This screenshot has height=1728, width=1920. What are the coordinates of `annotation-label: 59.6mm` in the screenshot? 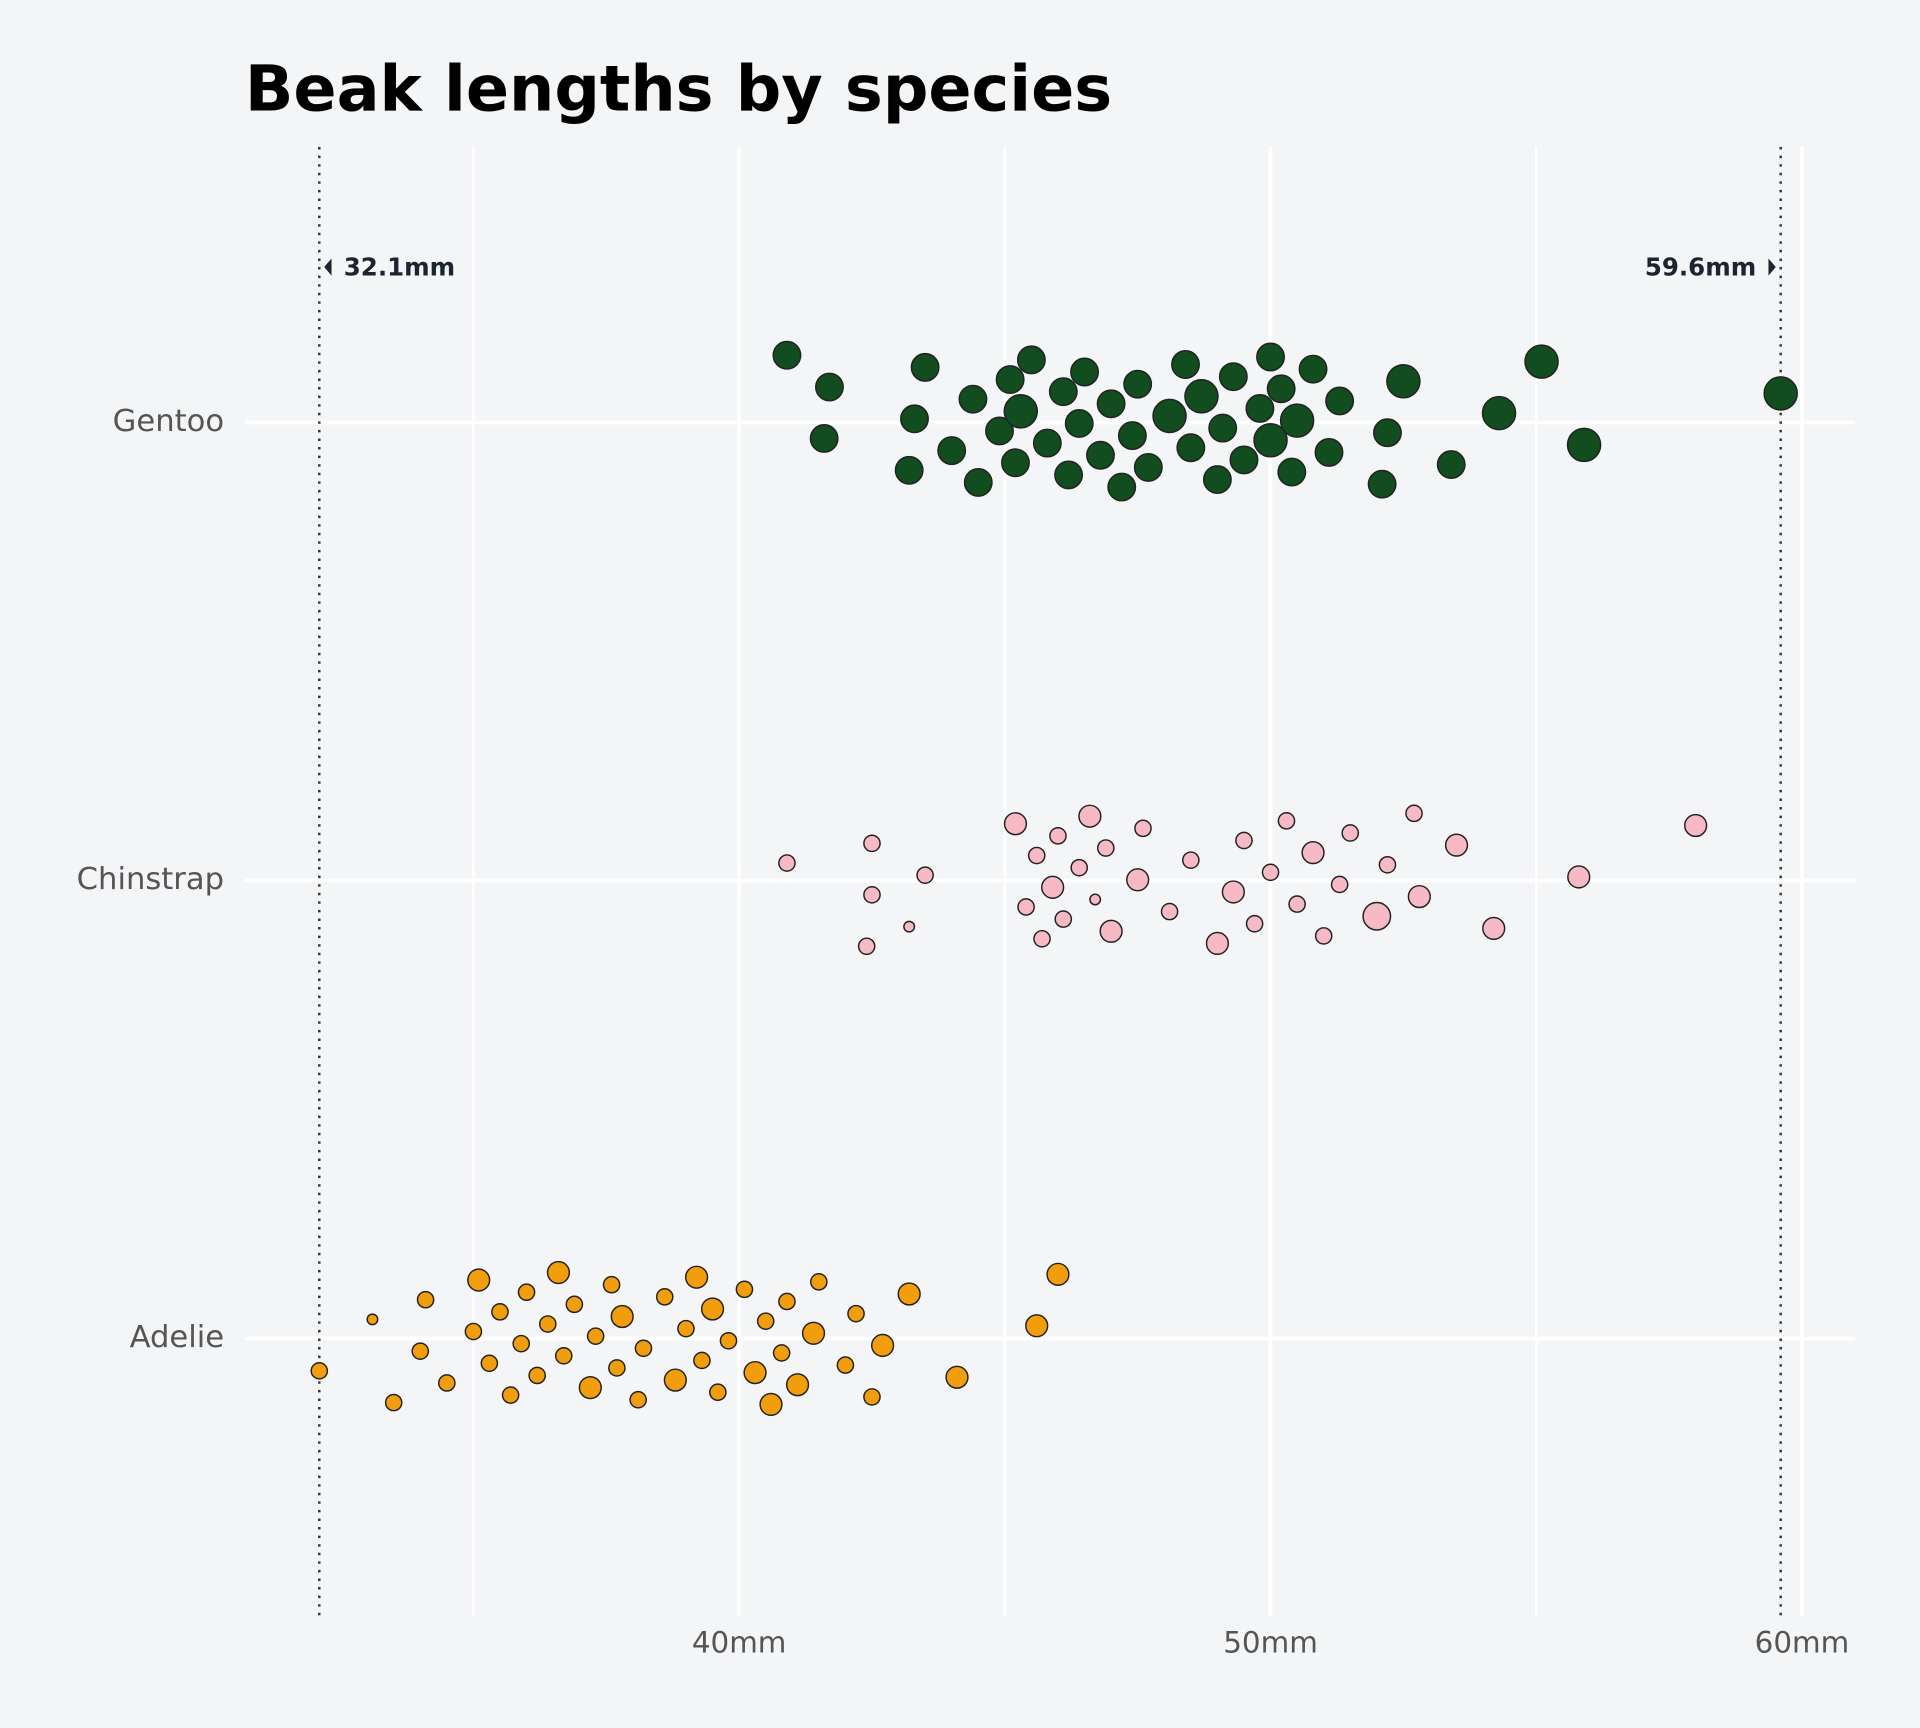 It's located at (1700, 266).